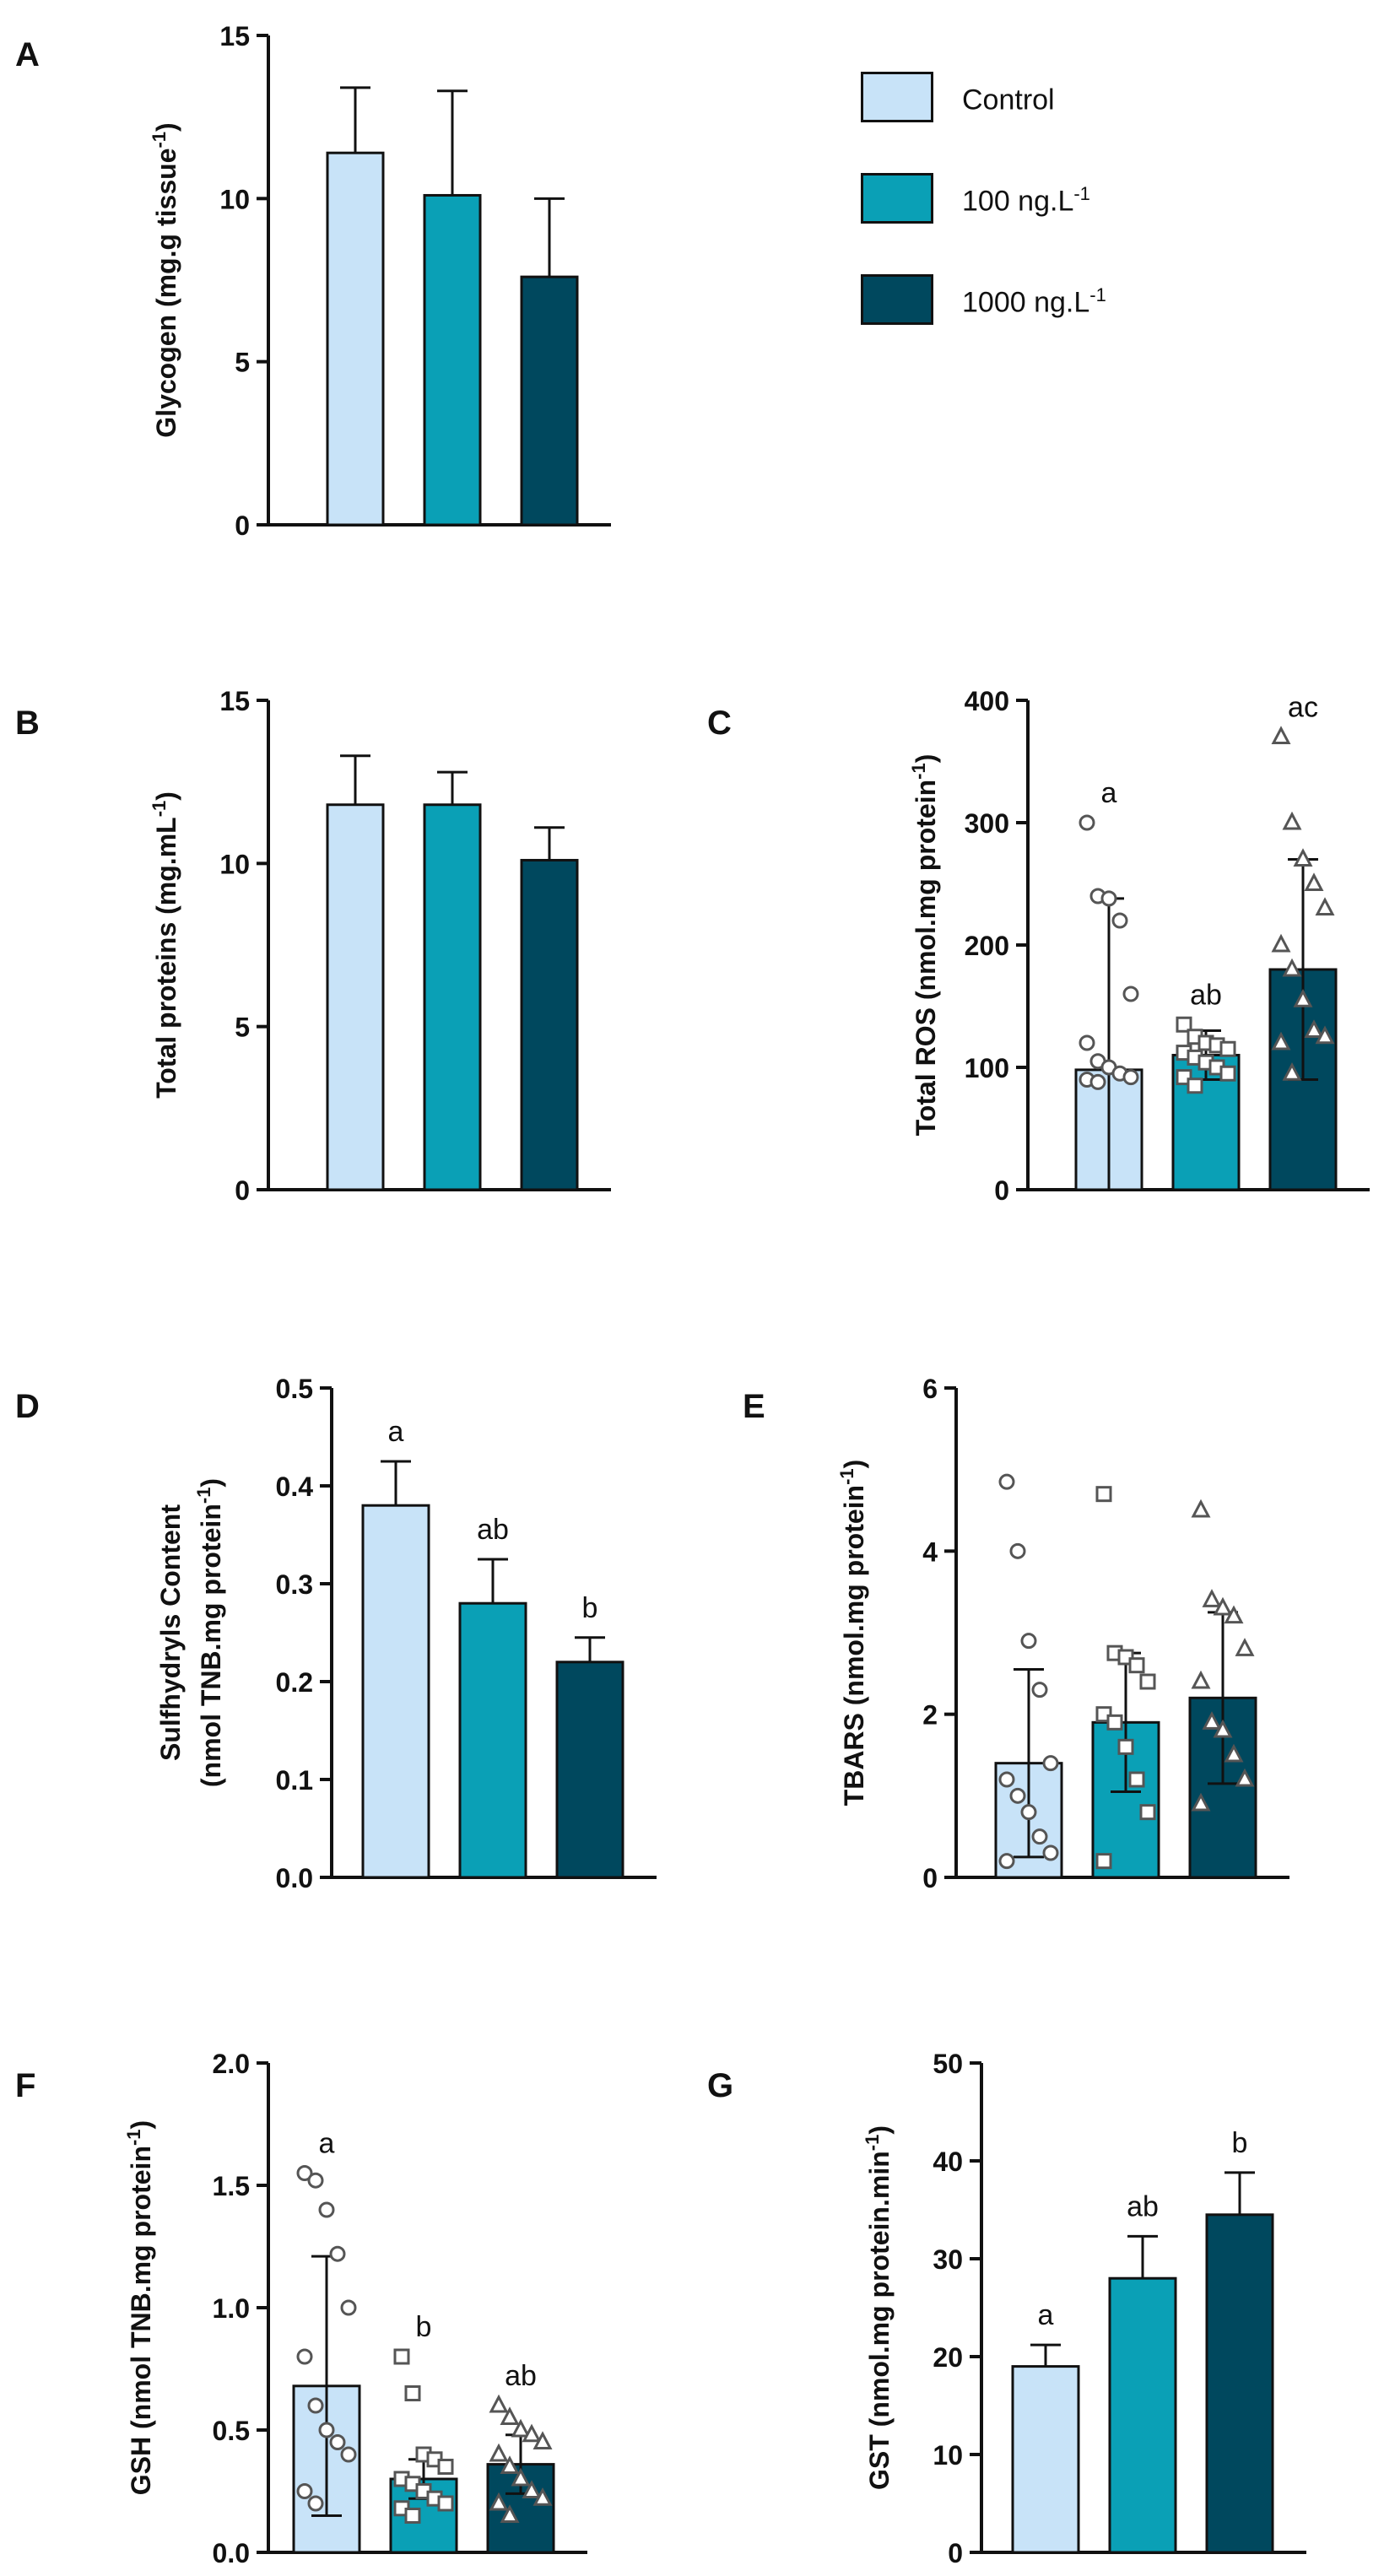  Describe the element at coordinates (27, 1406) in the screenshot. I see `panel-label-d: D` at that location.